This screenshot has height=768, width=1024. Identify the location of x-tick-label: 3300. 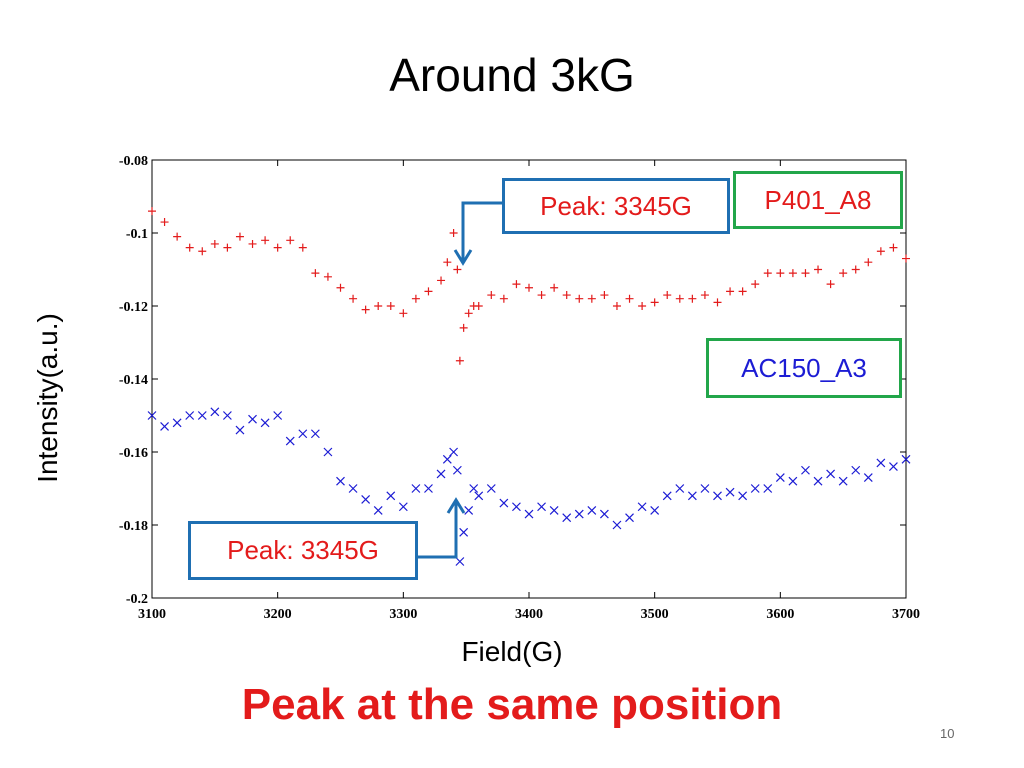
(403, 614).